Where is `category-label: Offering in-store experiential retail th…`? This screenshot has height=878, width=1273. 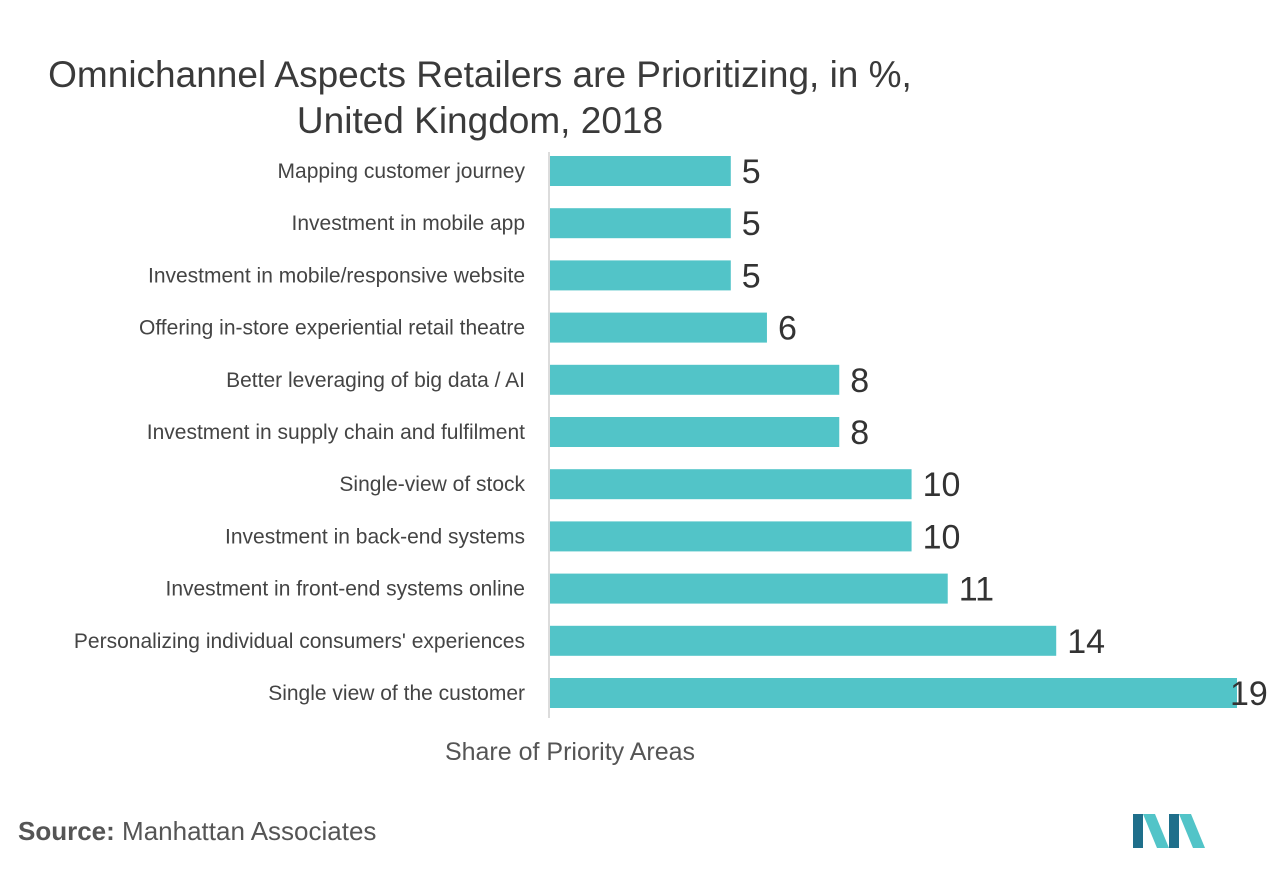
category-label: Offering in-store experiential retail th… is located at coordinates (332, 328).